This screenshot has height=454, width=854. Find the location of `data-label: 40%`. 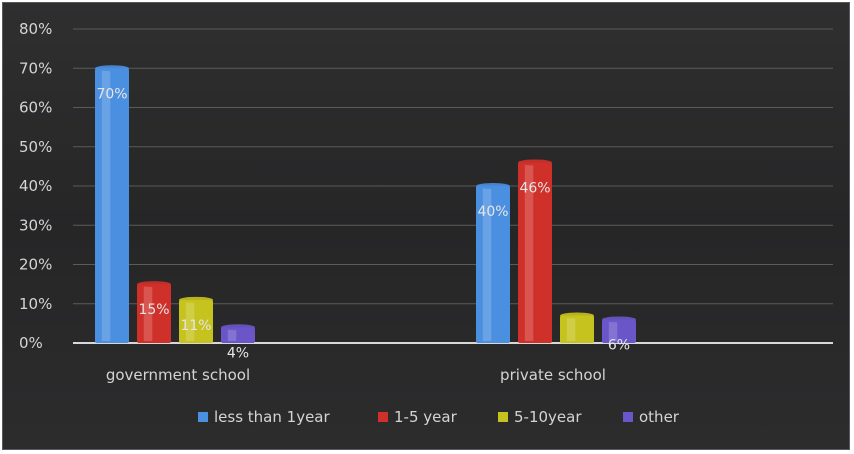

data-label: 40% is located at coordinates (492, 212).